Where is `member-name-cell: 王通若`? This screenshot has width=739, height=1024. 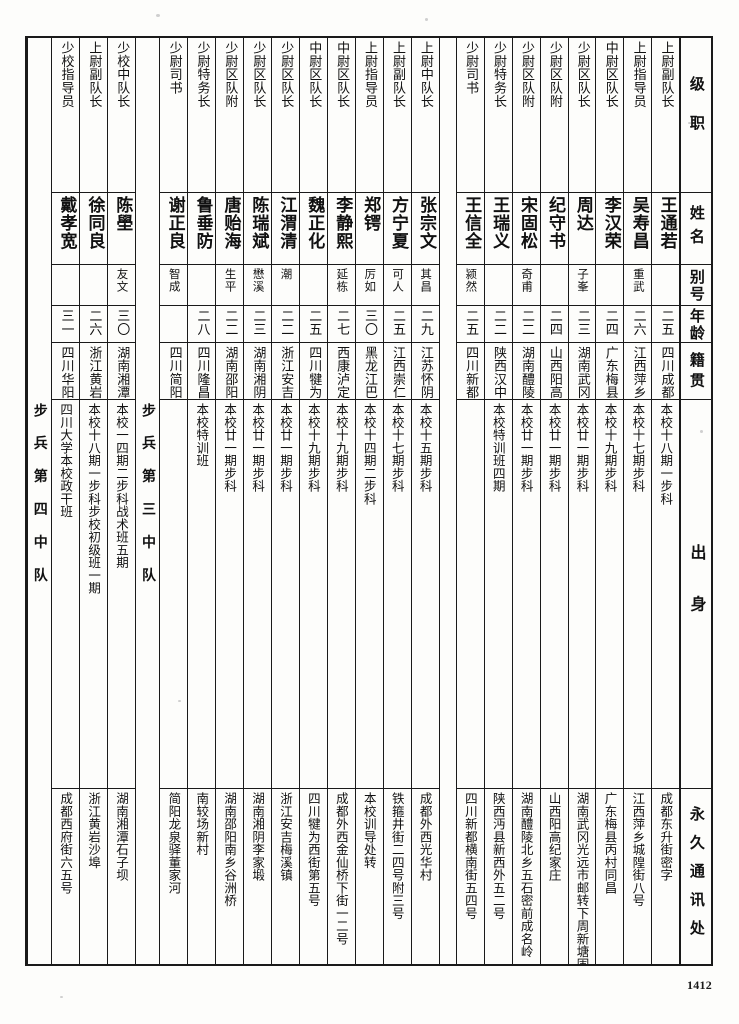 member-name-cell: 王通若 is located at coordinates (666, 229).